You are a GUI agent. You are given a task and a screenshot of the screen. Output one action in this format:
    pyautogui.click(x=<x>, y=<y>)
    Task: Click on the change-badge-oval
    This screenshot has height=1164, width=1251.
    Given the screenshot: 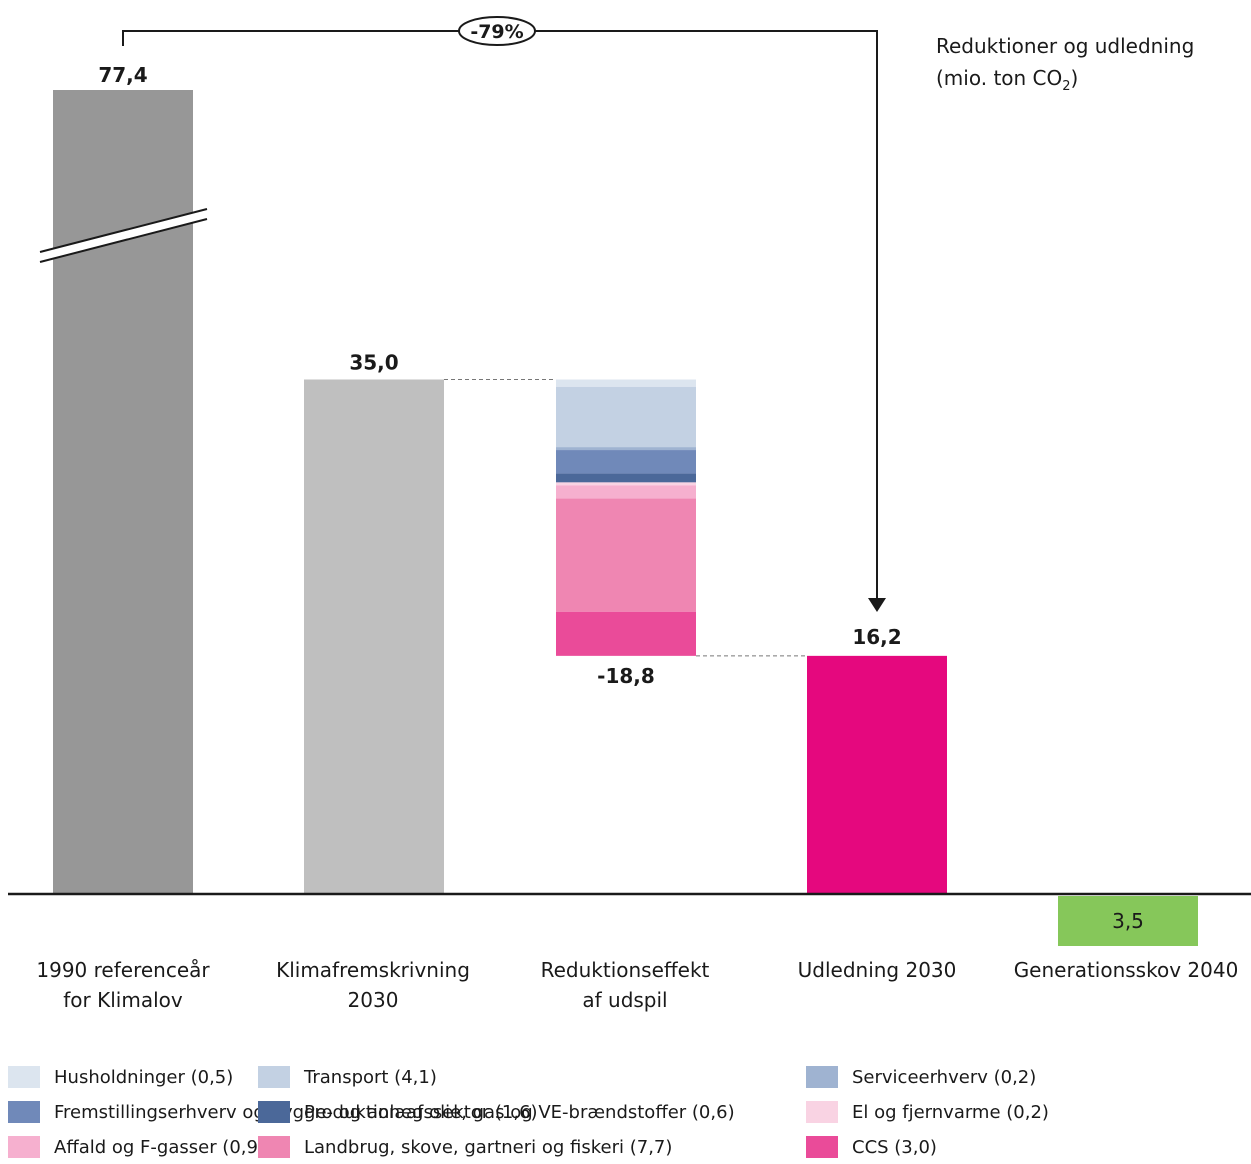 What is the action you would take?
    pyautogui.click(x=497, y=31)
    